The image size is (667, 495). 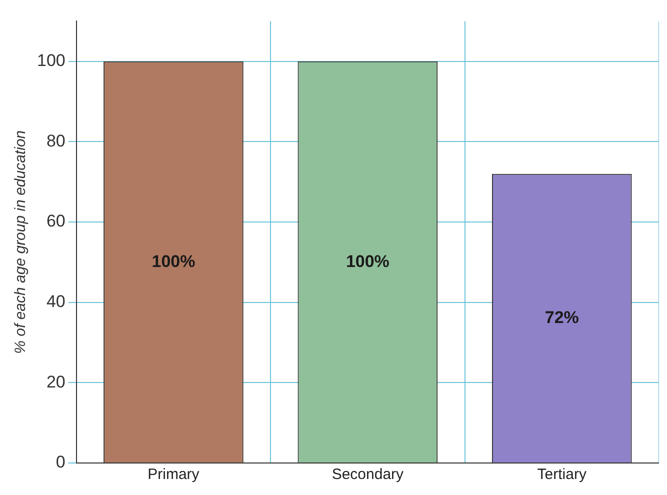 What do you see at coordinates (56, 140) in the screenshot?
I see `y-tick-label: 80` at bounding box center [56, 140].